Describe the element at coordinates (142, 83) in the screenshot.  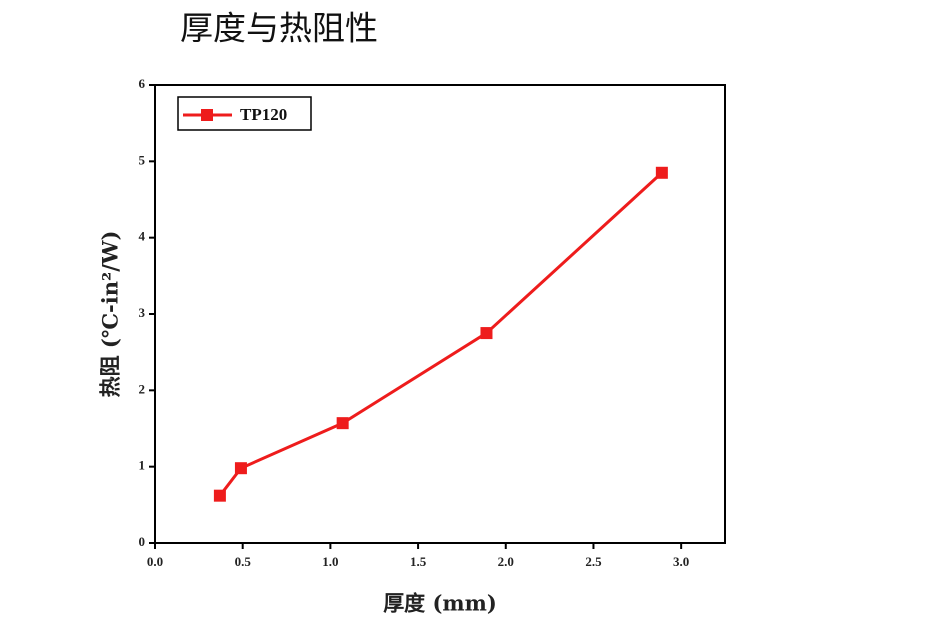
I see `y-tick-label: 6` at that location.